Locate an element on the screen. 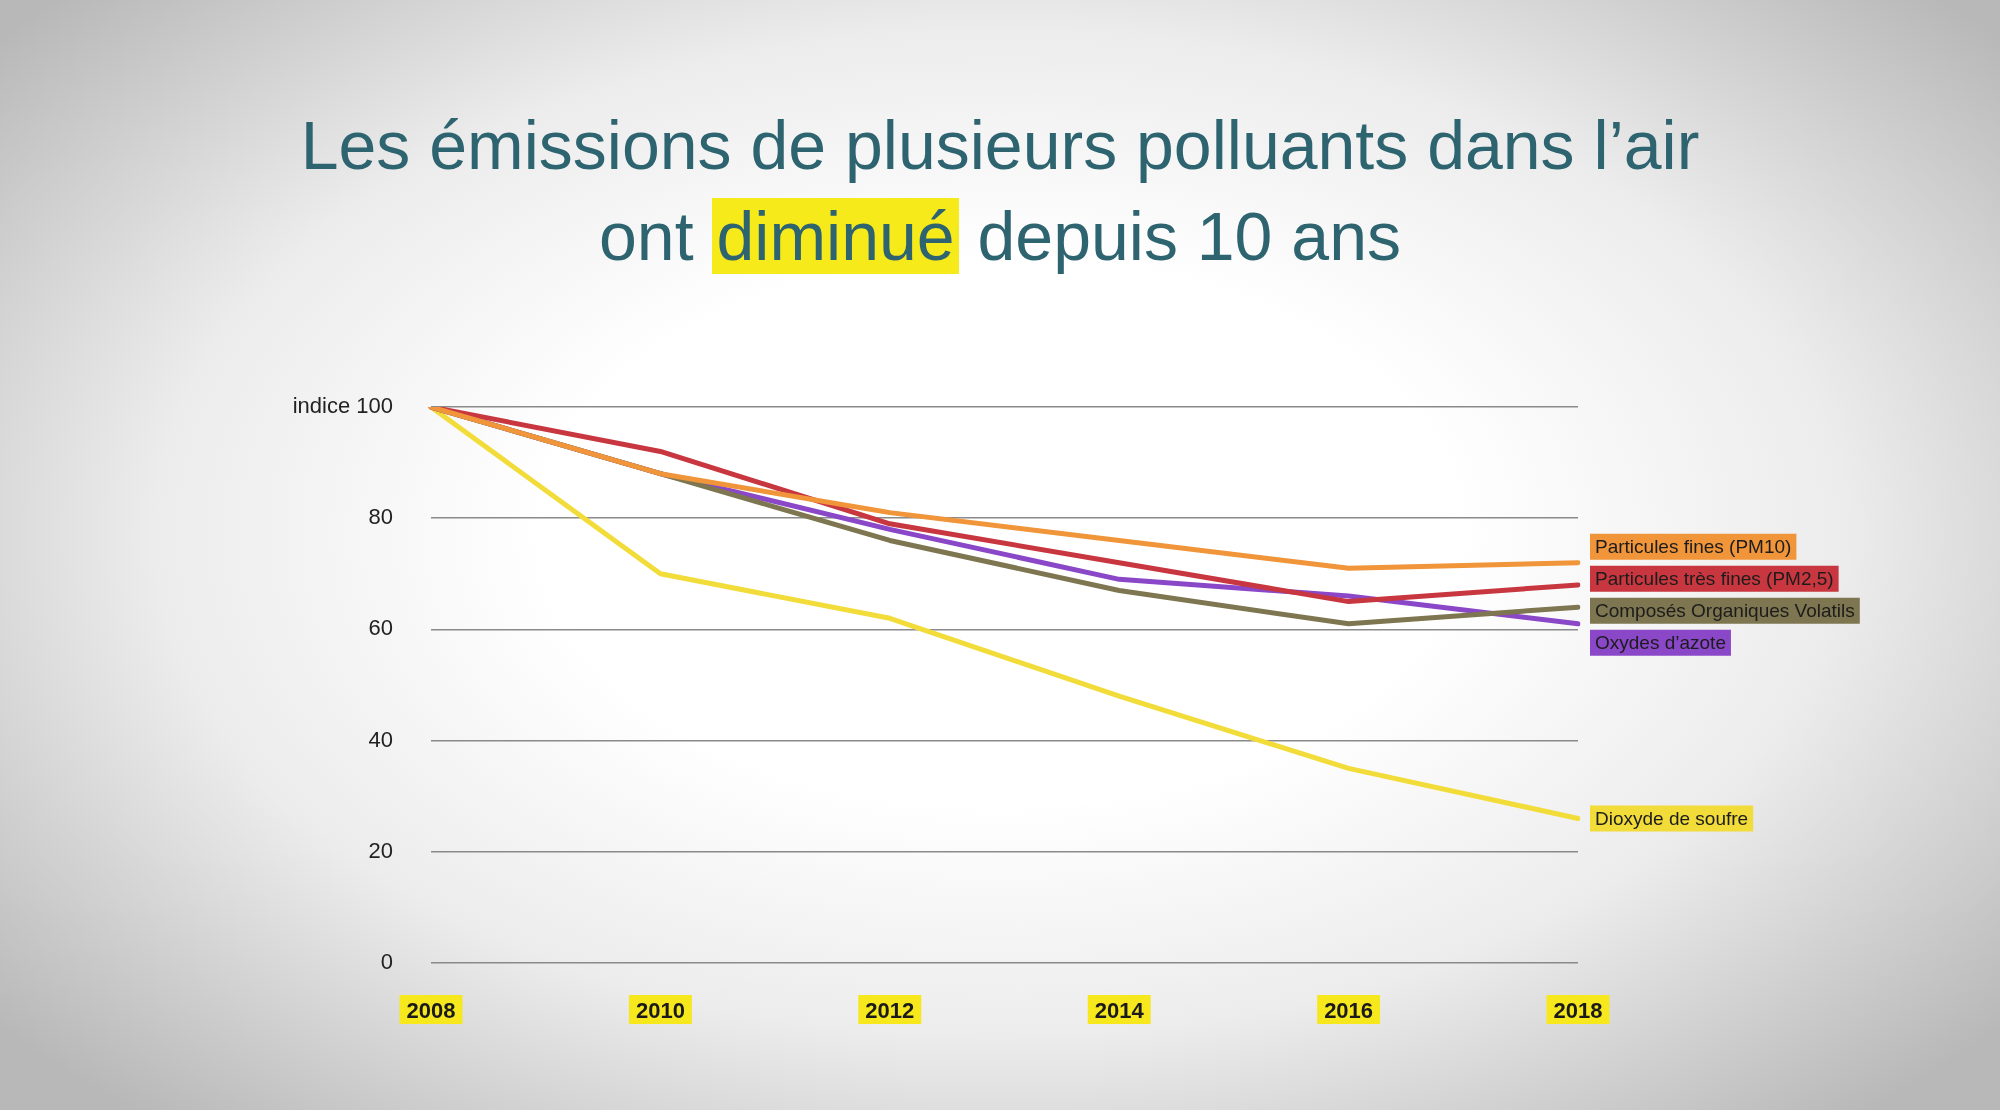 The height and width of the screenshot is (1110, 2000). series-label: Particules très fines (PM2,5) is located at coordinates (1714, 578).